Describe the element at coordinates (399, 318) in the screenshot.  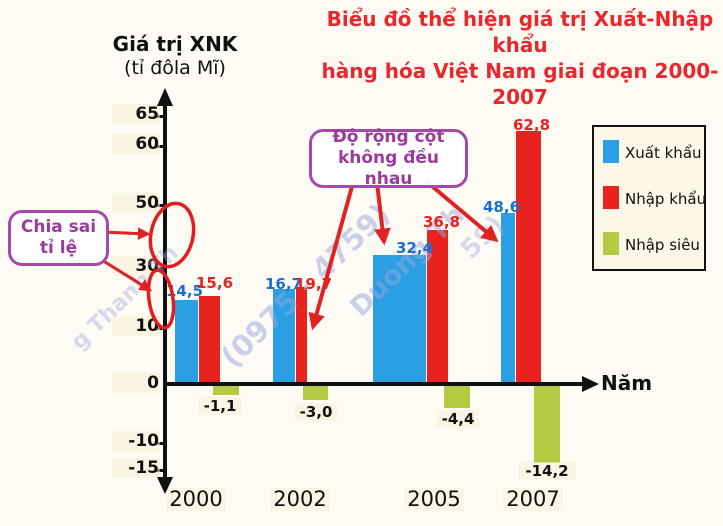
I see `bar-export-2005` at that location.